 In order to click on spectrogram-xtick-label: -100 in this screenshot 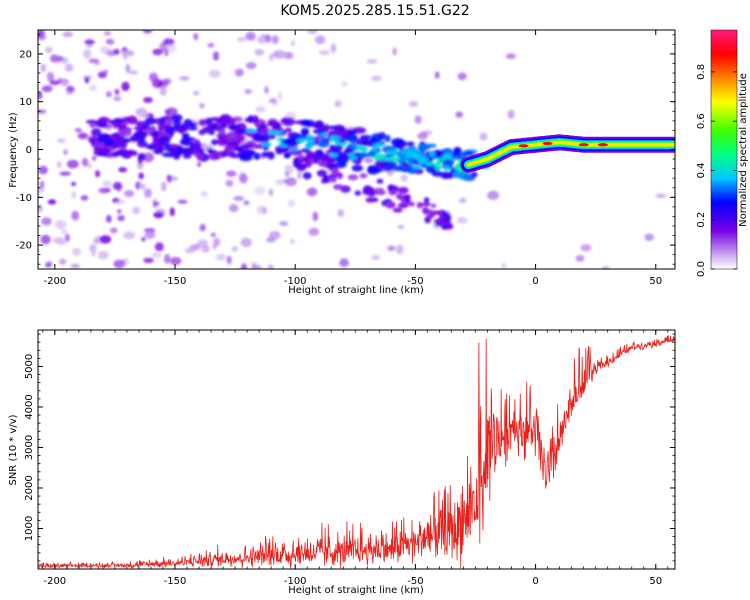, I will do `click(295, 281)`.